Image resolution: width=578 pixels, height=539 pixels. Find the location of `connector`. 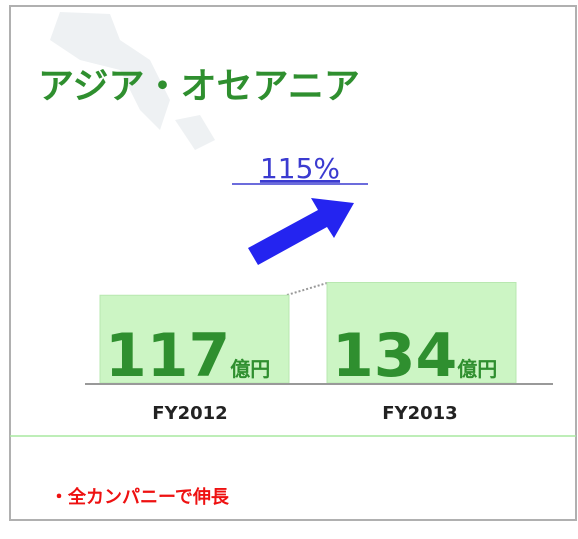

connector is located at coordinates (307, 289).